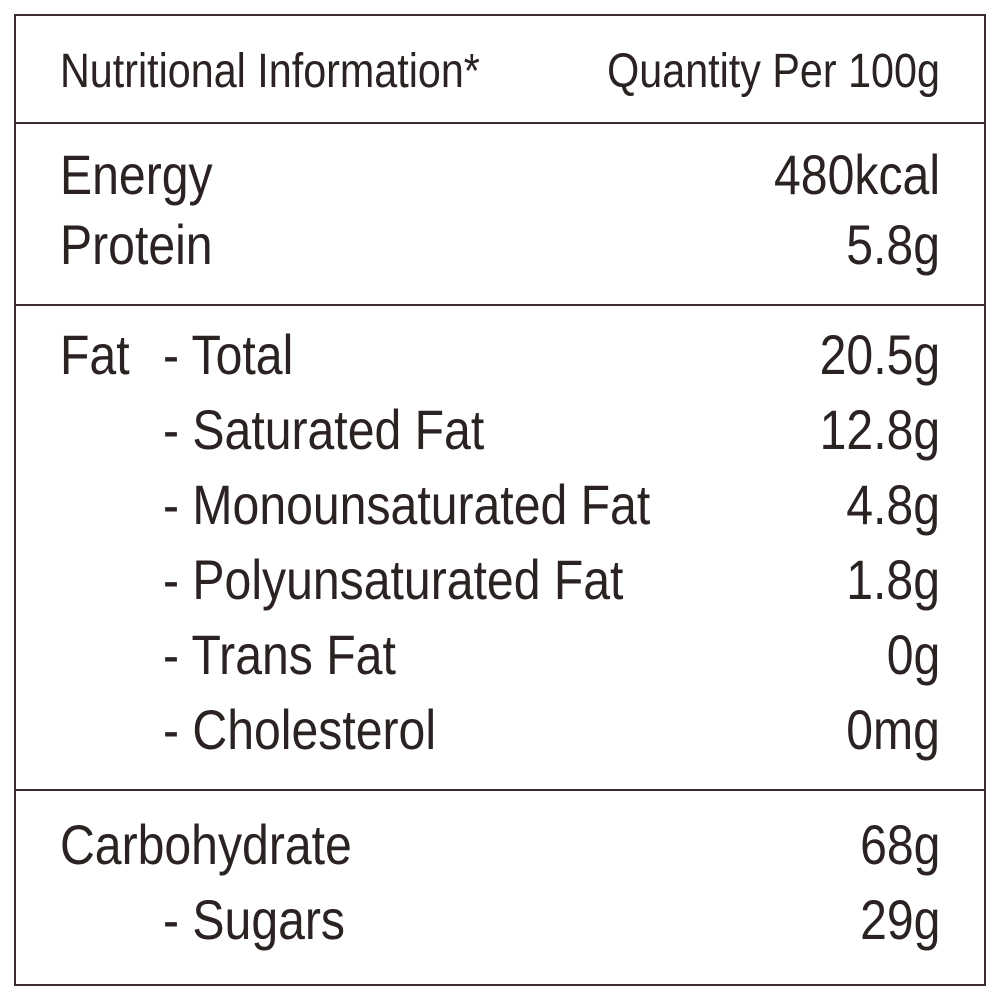  What do you see at coordinates (324, 429) in the screenshot?
I see `row-sublabel: - Saturated Fat` at bounding box center [324, 429].